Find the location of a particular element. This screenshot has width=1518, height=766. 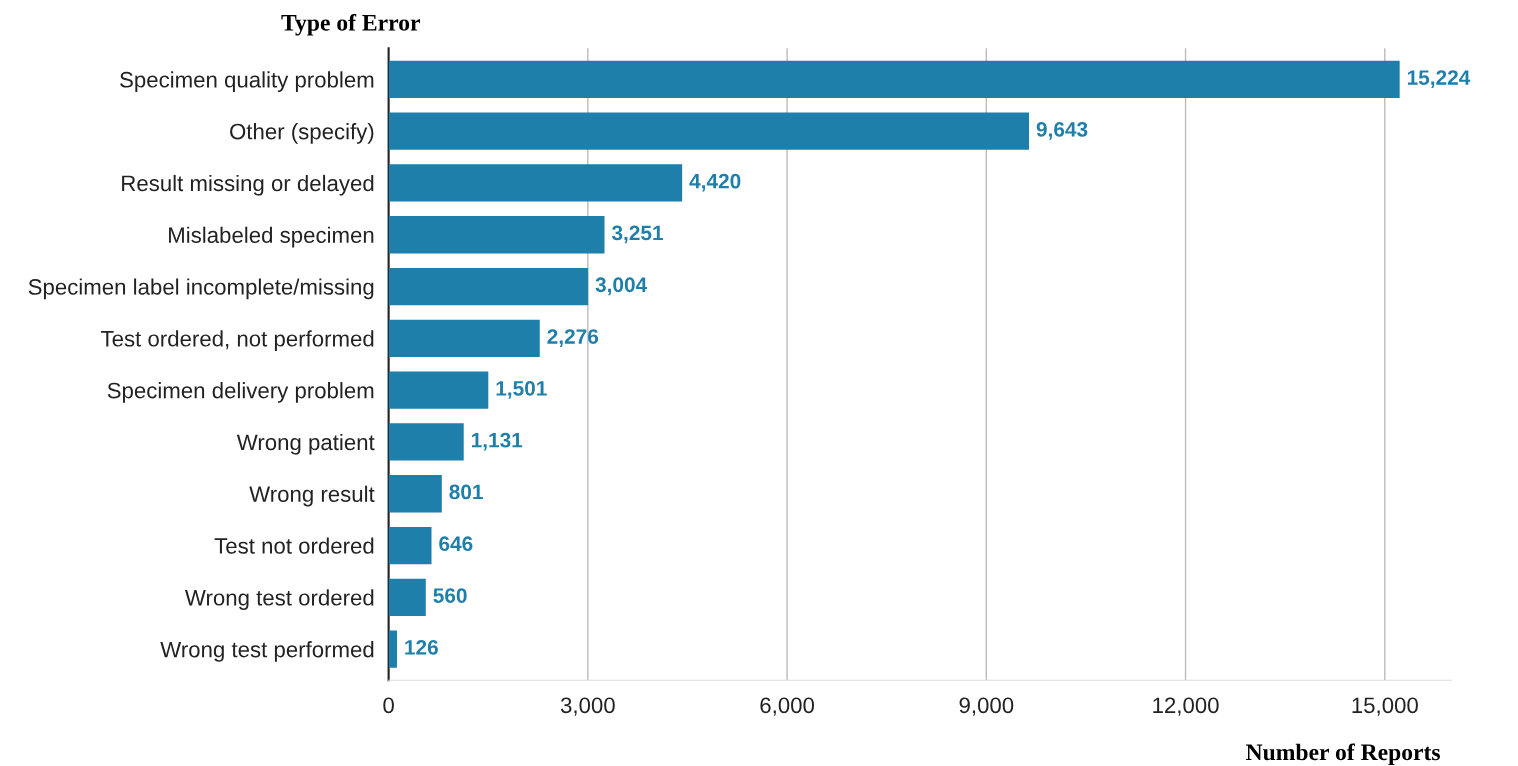

y-tick-label: Specimen quality problem is located at coordinates (247, 81).